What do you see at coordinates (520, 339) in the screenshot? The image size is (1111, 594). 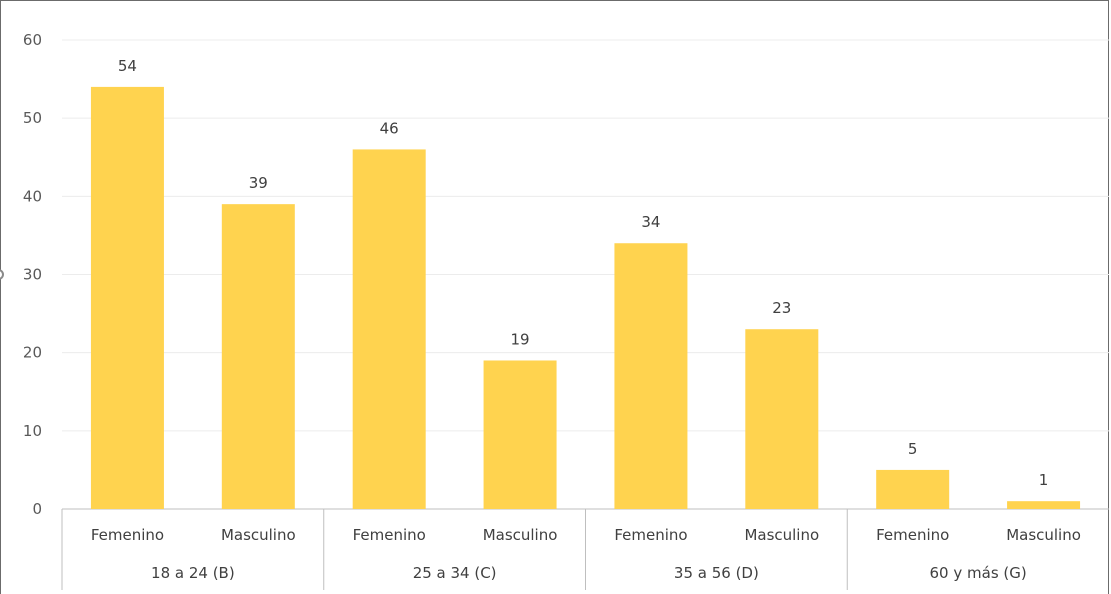 I see `data-label: 19` at bounding box center [520, 339].